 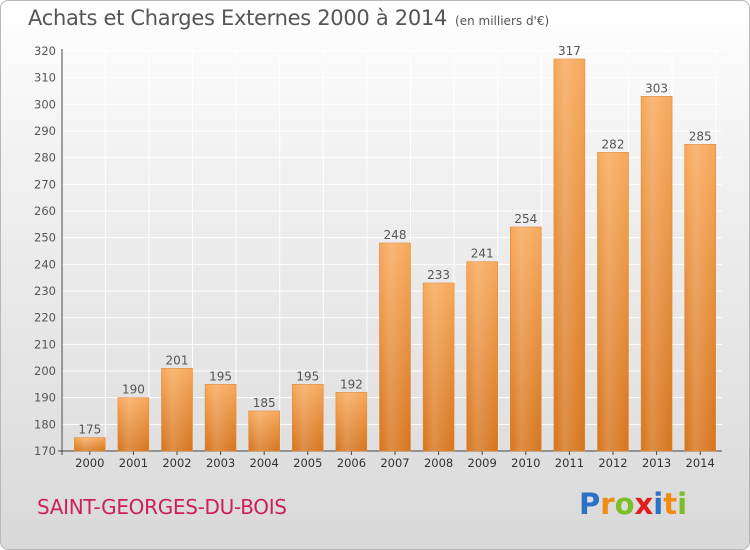 What do you see at coordinates (176, 463) in the screenshot?
I see `x-tick-label: 2002` at bounding box center [176, 463].